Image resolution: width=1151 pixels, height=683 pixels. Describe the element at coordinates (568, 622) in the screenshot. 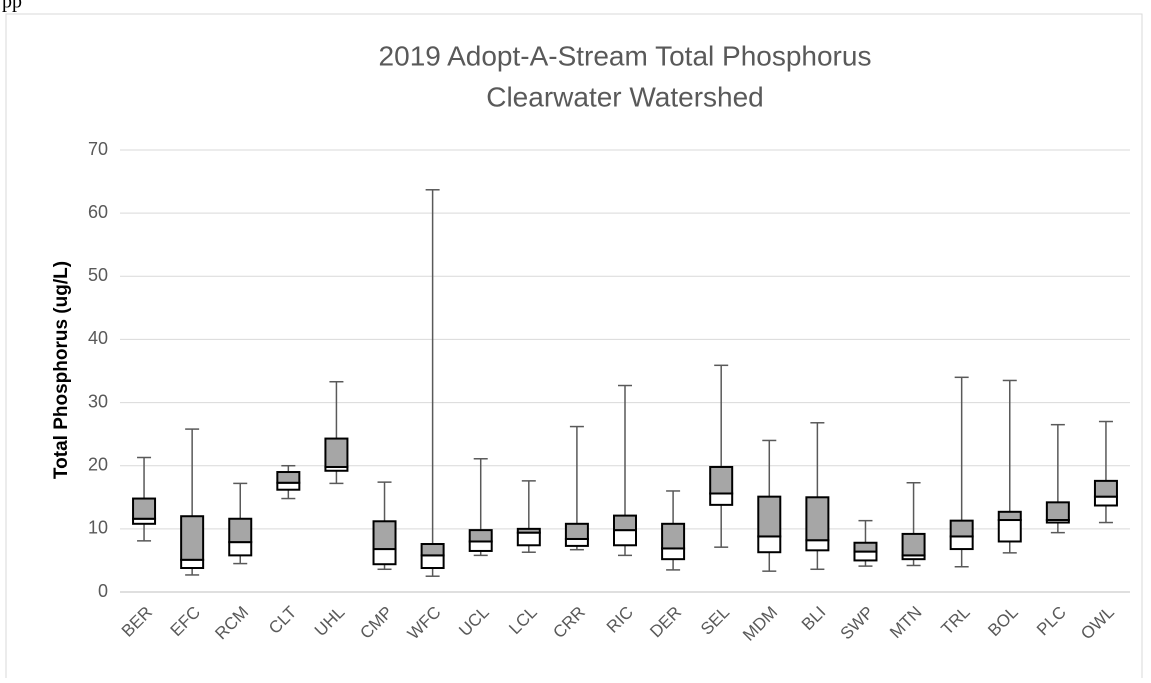

I see `x-tick-label: CRR` at that location.